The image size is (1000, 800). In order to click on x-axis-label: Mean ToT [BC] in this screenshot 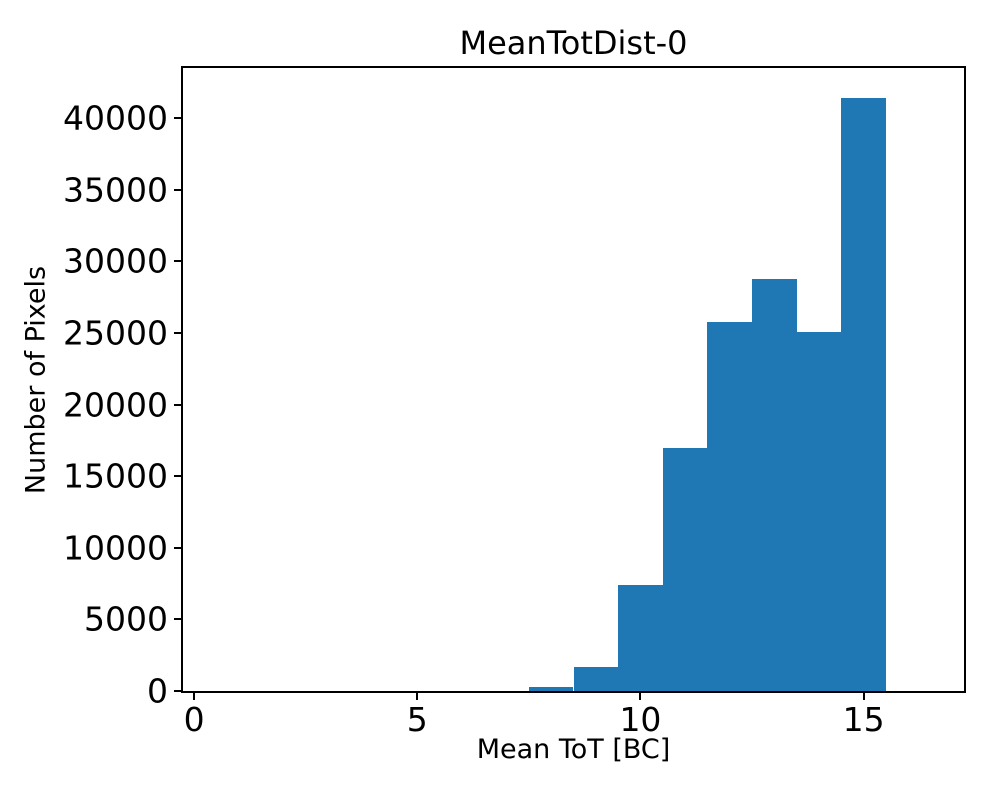, I will do `click(573, 749)`.